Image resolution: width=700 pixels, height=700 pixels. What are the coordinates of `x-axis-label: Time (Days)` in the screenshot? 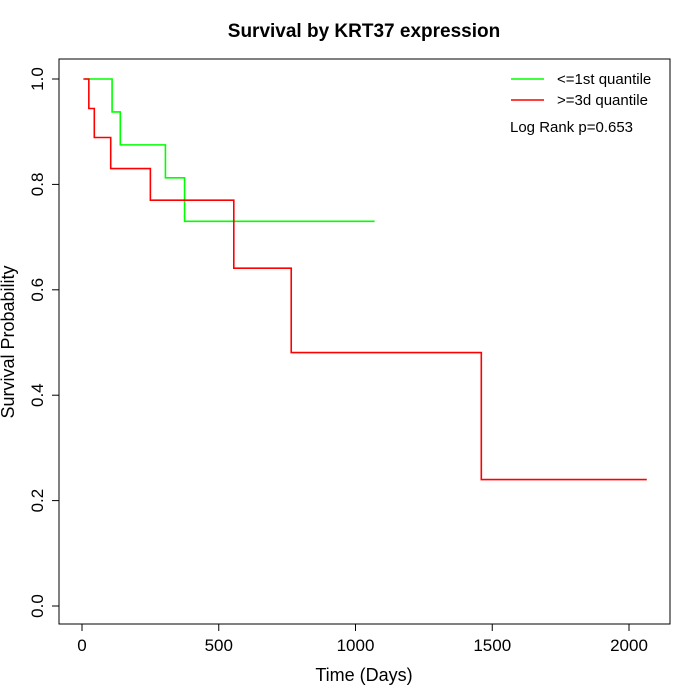 It's located at (363, 675).